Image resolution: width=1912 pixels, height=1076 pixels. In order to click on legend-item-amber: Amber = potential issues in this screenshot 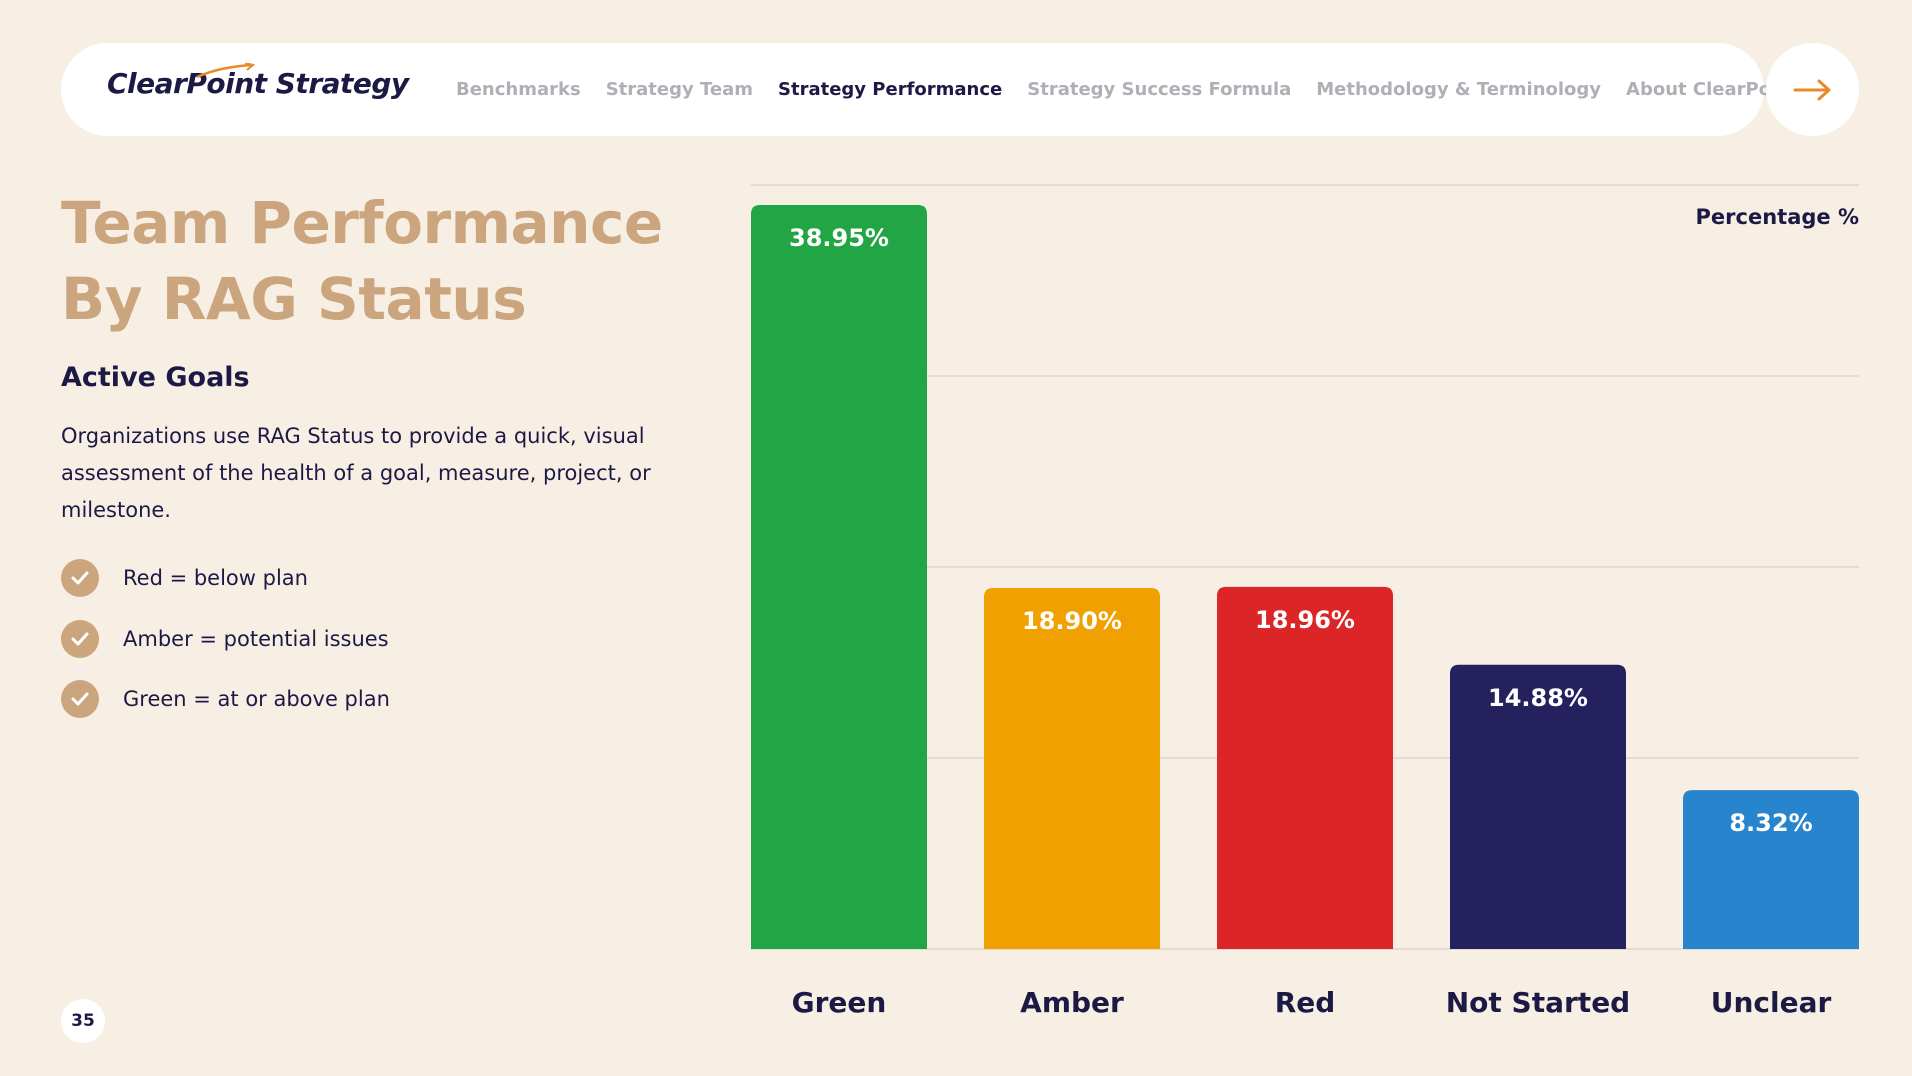, I will do `click(225, 639)`.